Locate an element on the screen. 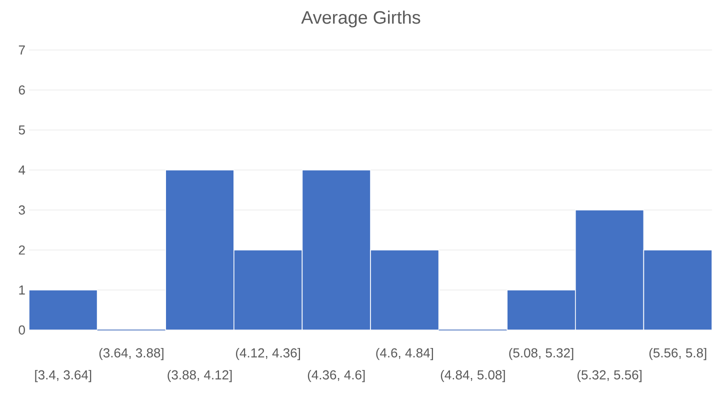 This screenshot has height=395, width=722. y-tick-label: 4 is located at coordinates (22, 170).